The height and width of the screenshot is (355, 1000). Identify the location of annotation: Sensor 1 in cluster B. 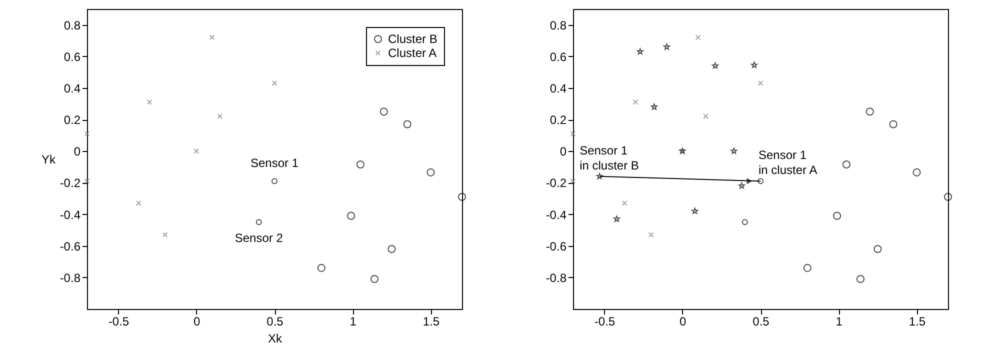
(609, 157).